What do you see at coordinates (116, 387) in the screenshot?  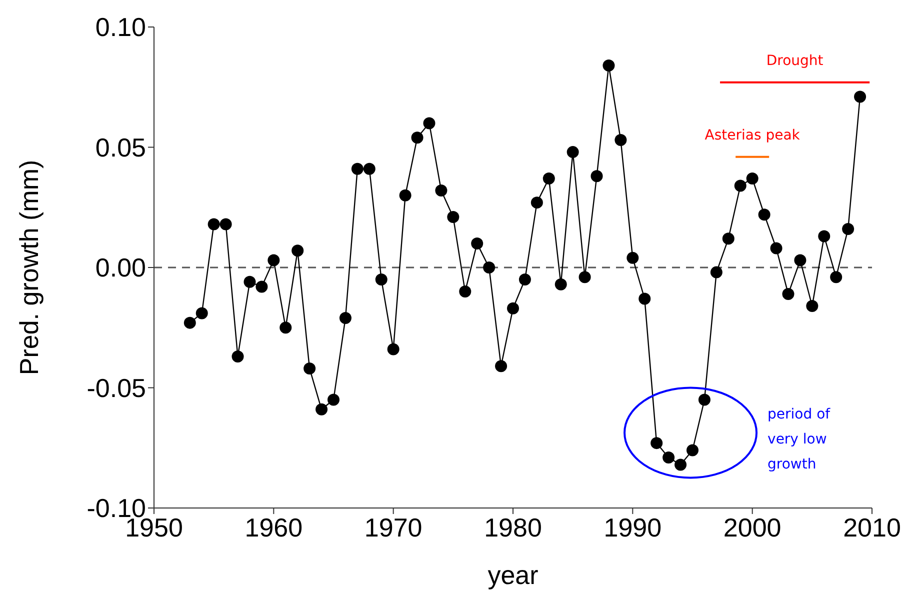 I see `y-tick-label: -0.05` at bounding box center [116, 387].